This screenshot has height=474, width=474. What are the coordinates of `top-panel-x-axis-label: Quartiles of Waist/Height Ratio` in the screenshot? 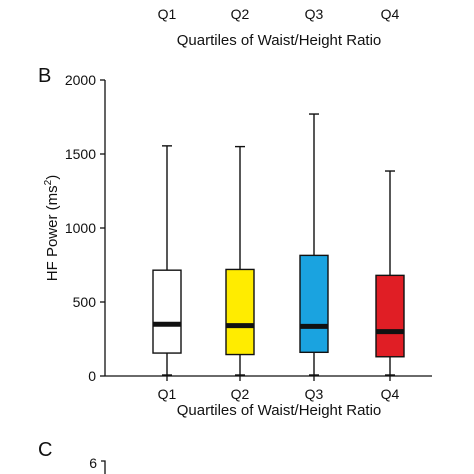 It's located at (279, 40).